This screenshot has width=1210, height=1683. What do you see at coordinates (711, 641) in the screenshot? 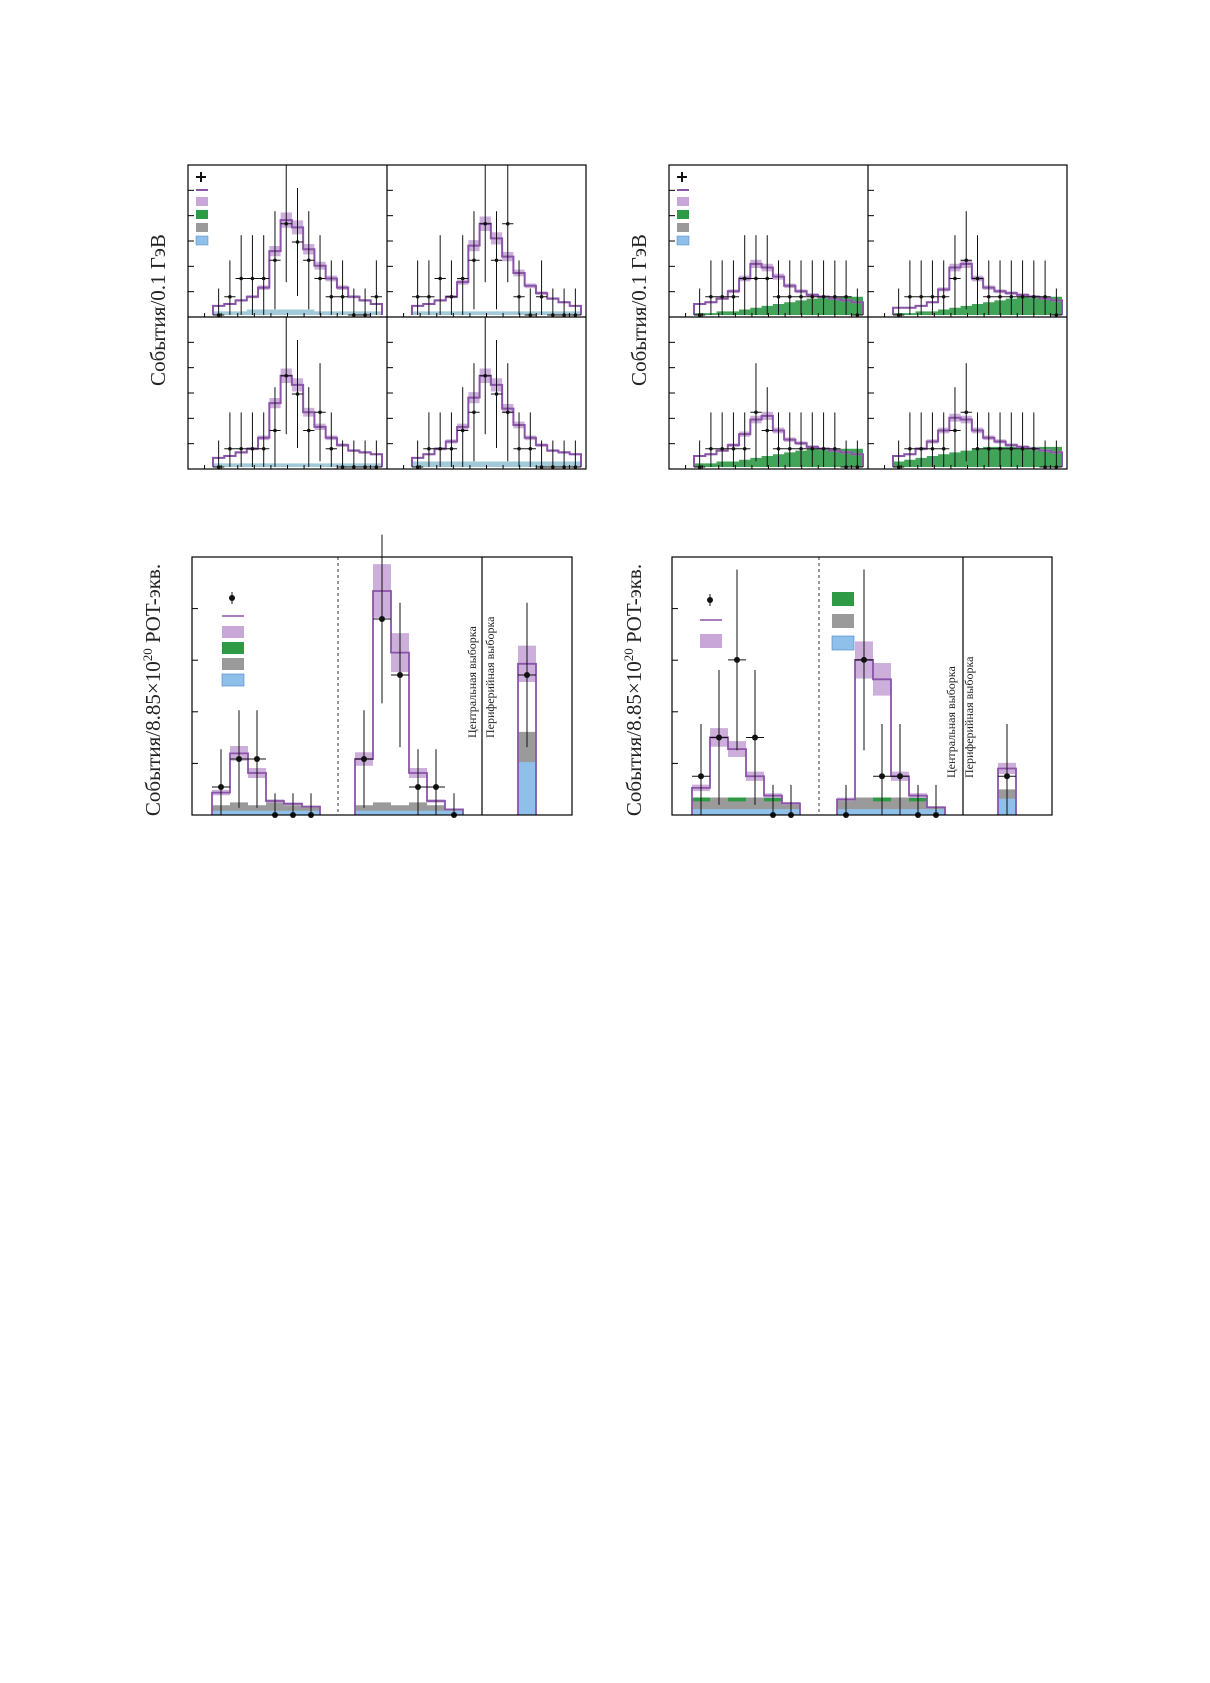
I see `bottom-right-legend-syst-band` at bounding box center [711, 641].